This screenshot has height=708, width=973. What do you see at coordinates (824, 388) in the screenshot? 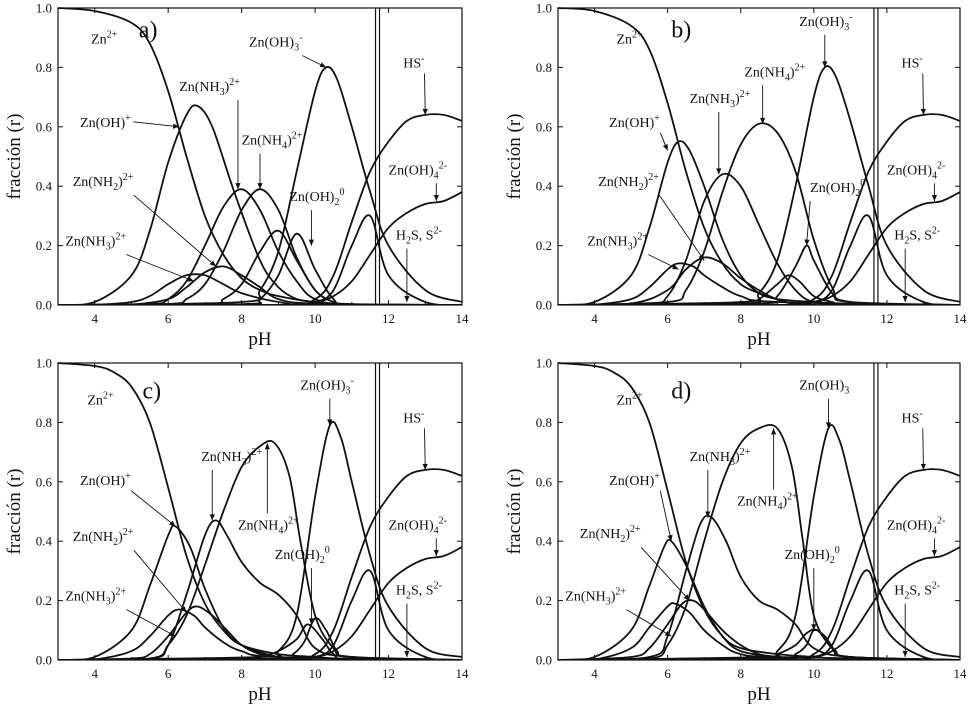
I see `species-annotation: Zn(OH)3` at bounding box center [824, 388].